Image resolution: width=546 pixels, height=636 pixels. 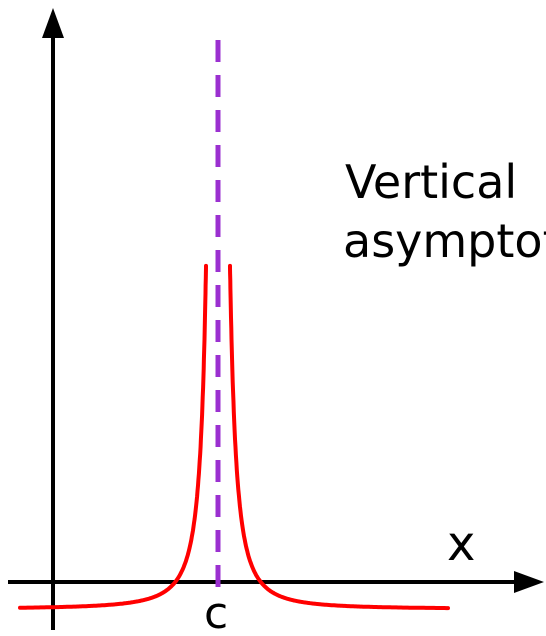 I want to click on y-axis-arrowhead, so click(x=53, y=23).